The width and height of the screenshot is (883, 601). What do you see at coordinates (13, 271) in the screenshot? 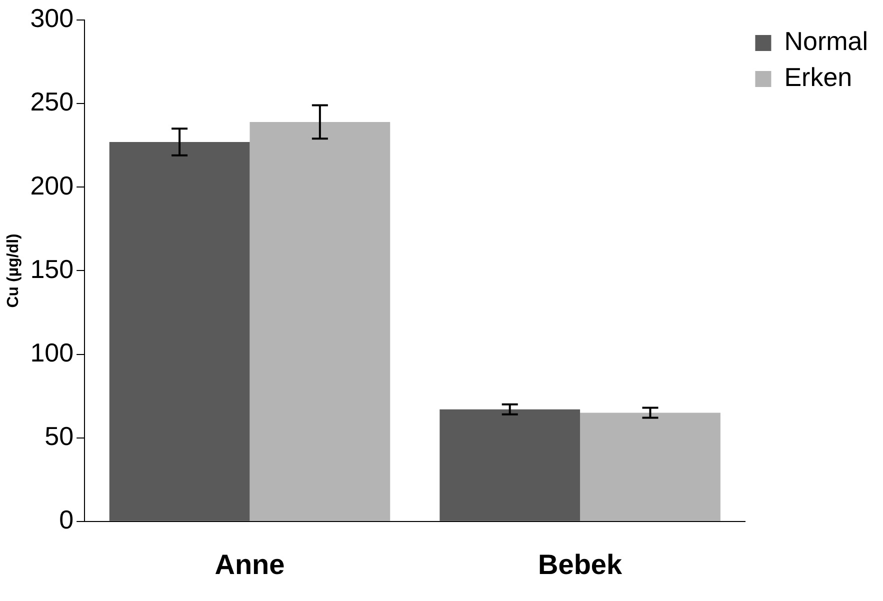
I see `y-axis-title: Cu (µg/dl)` at bounding box center [13, 271].